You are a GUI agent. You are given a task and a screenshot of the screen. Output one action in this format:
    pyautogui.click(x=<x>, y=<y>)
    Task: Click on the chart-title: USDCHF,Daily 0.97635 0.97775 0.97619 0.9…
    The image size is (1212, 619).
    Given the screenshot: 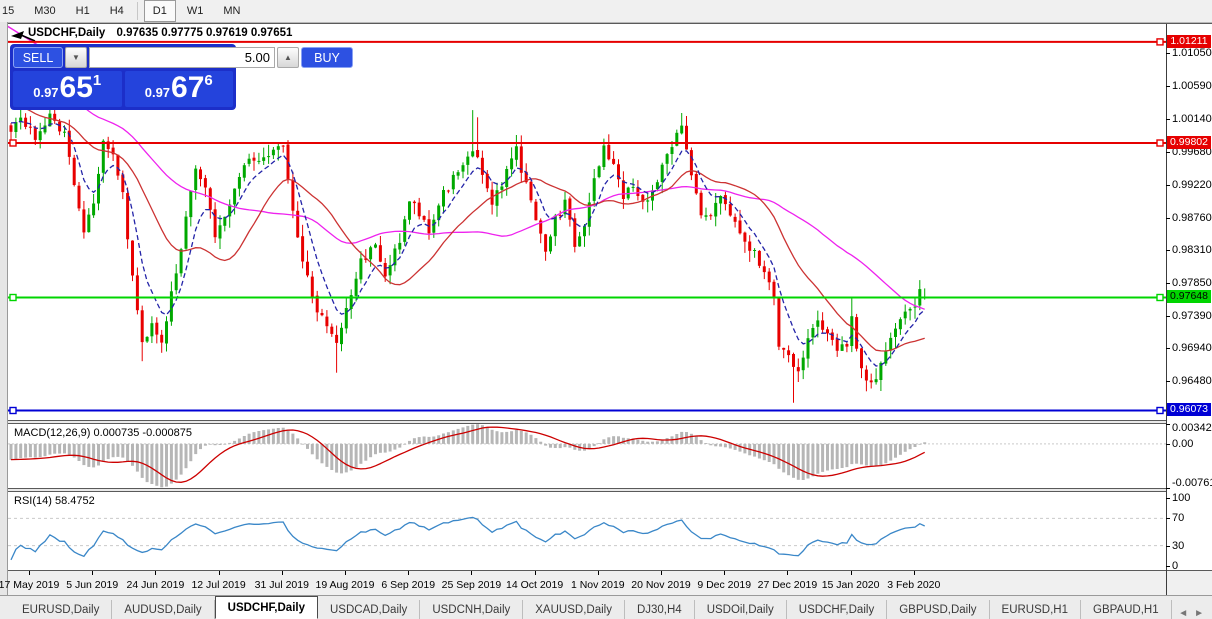 What is the action you would take?
    pyautogui.click(x=160, y=33)
    